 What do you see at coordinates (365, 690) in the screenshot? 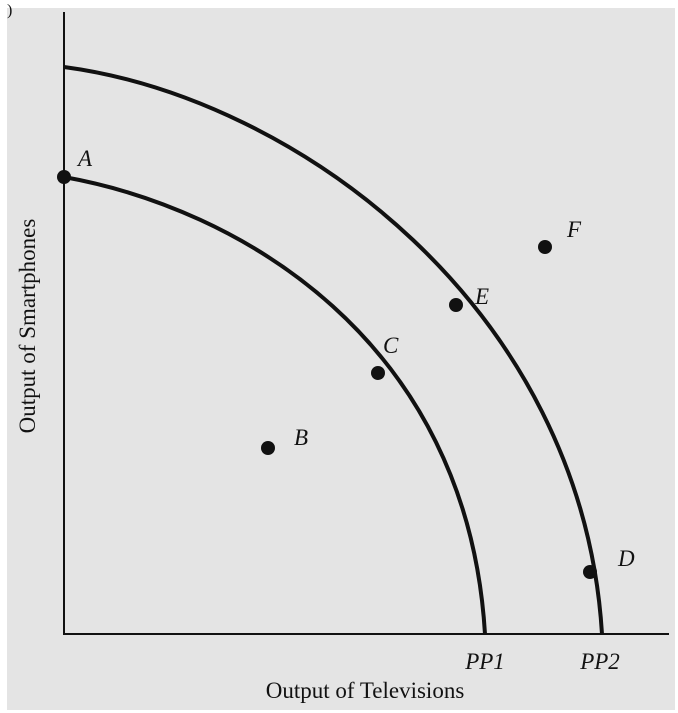
I see `x-axis-title: Output of Televisions` at bounding box center [365, 690].